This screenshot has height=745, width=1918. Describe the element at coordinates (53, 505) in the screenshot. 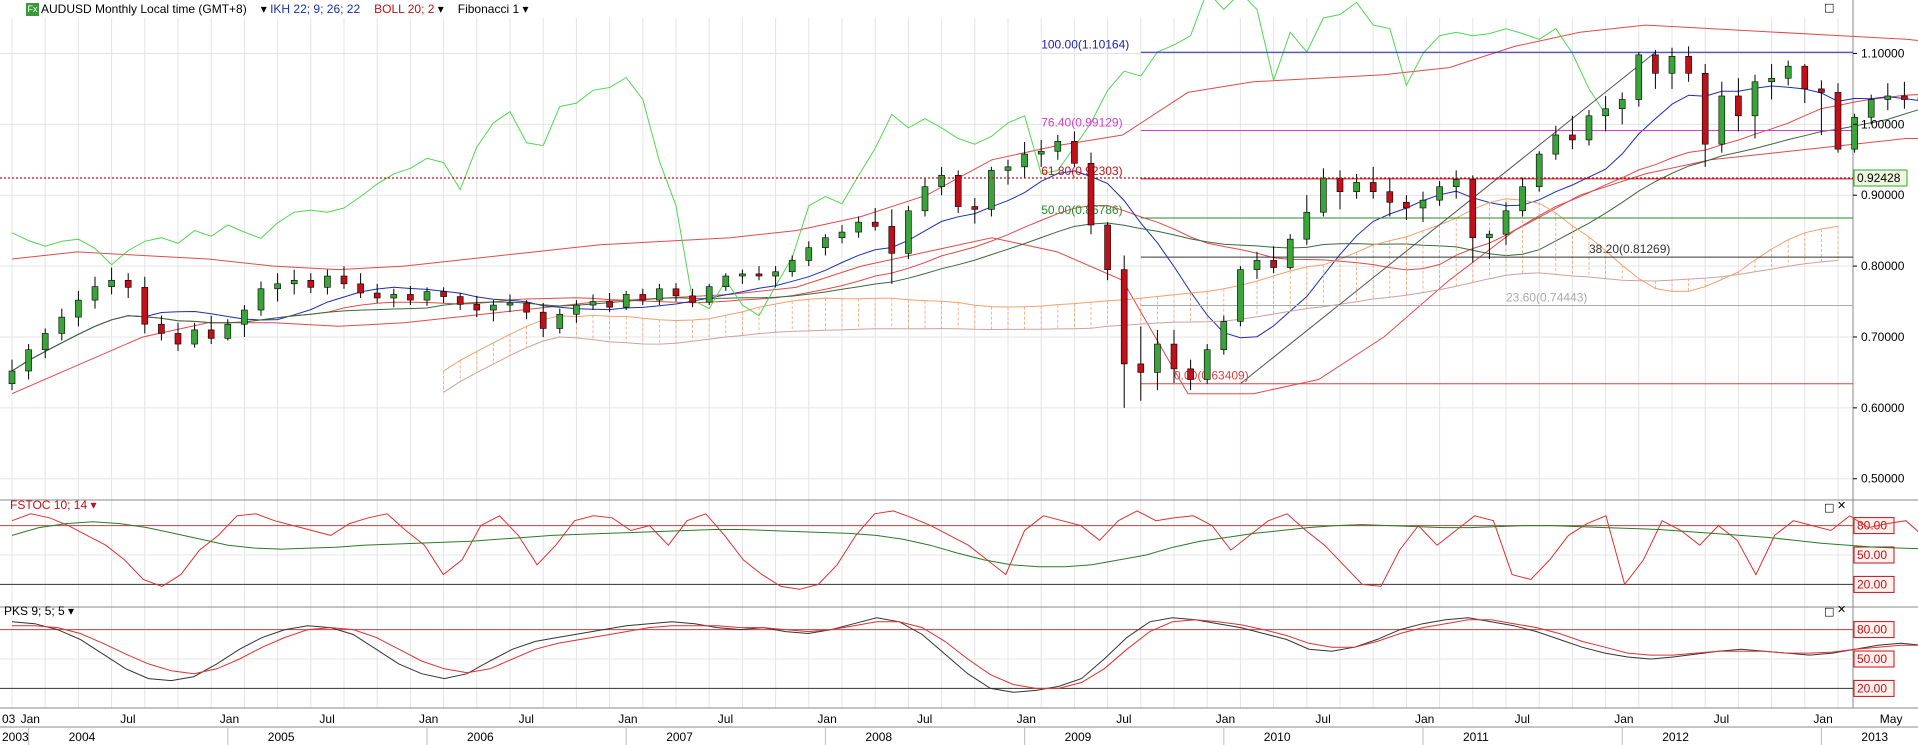

I see `stoch-panel-label: FSTOC 10; 14 ▾` at that location.